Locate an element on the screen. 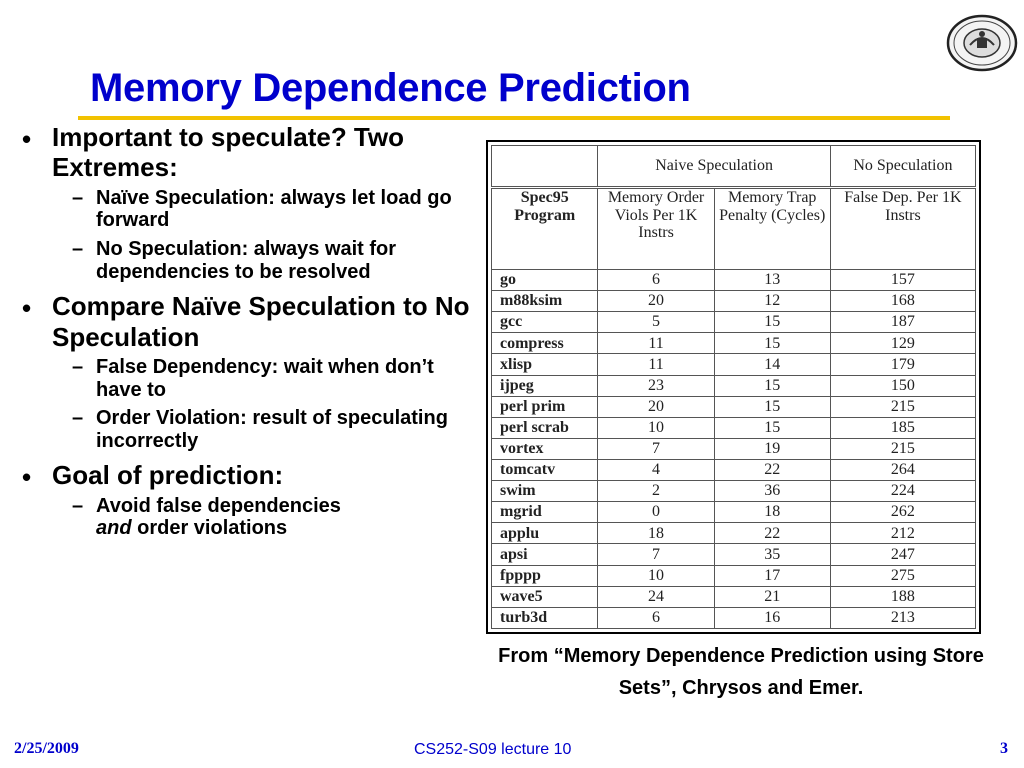 This screenshot has height=768, width=1024. column-header: False Dep. Per 1K Instrs is located at coordinates (903, 228).